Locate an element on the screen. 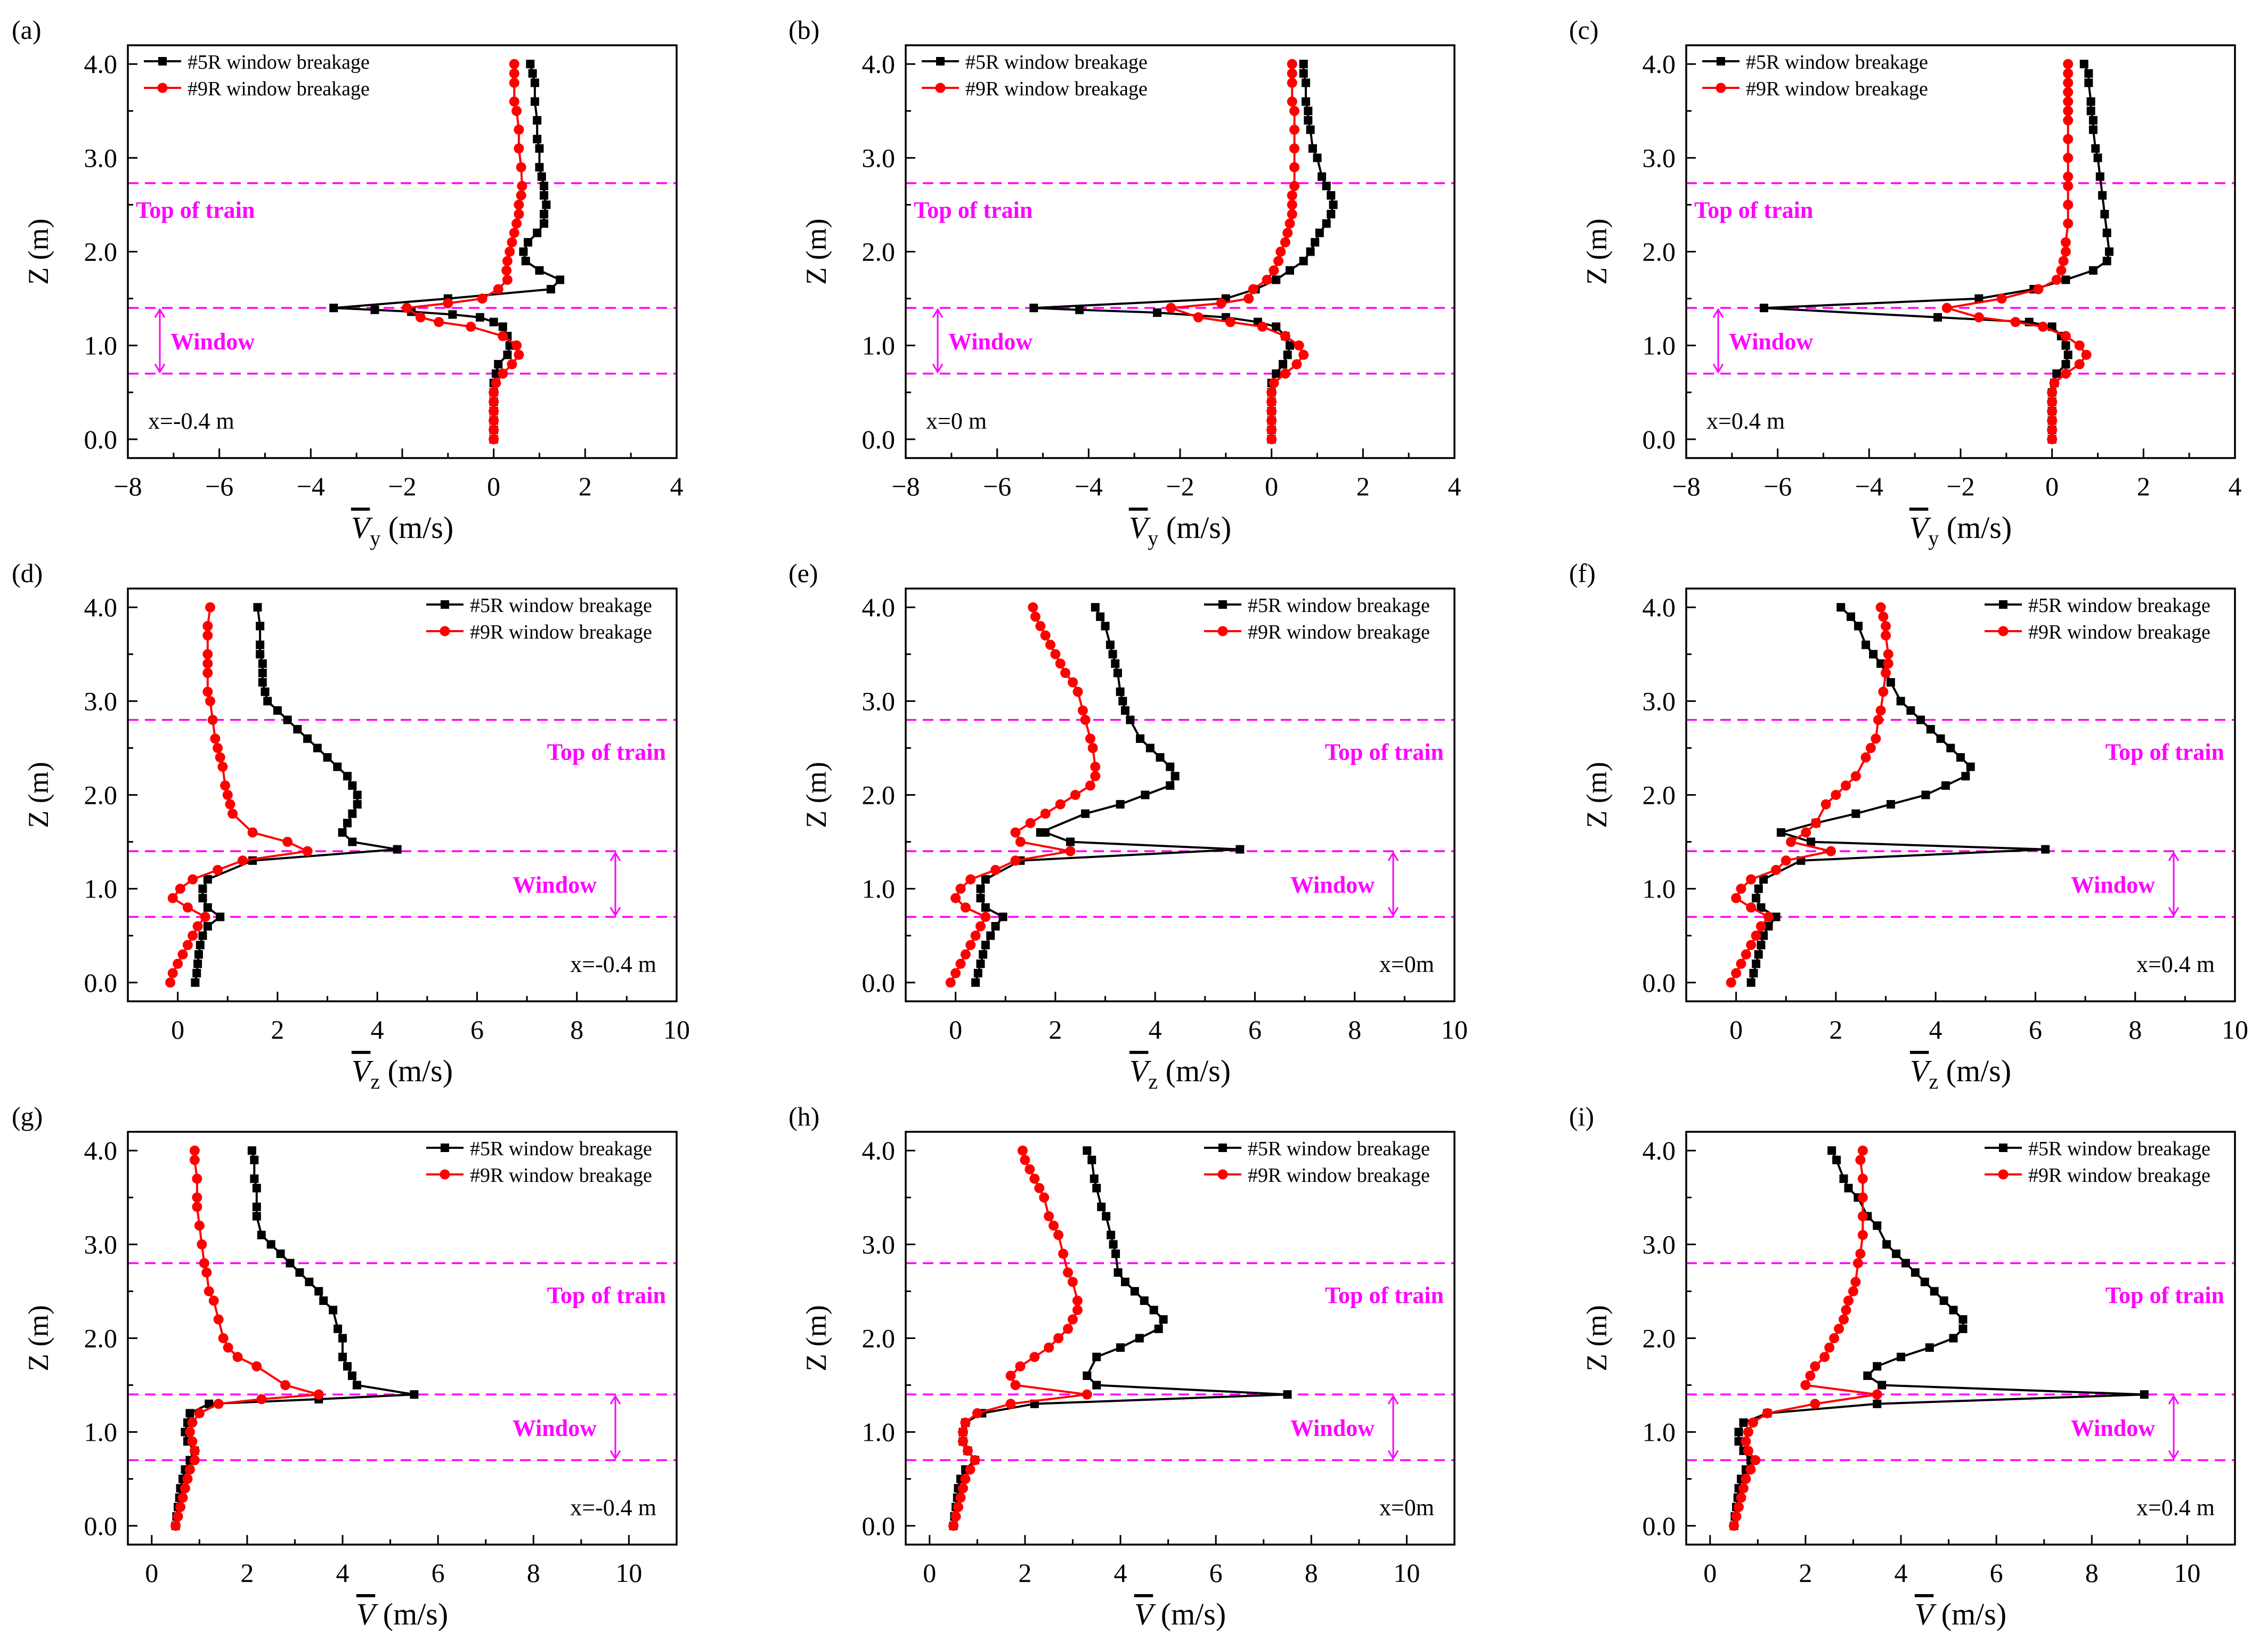  window-arrowhead-down is located at coordinates (160, 368).